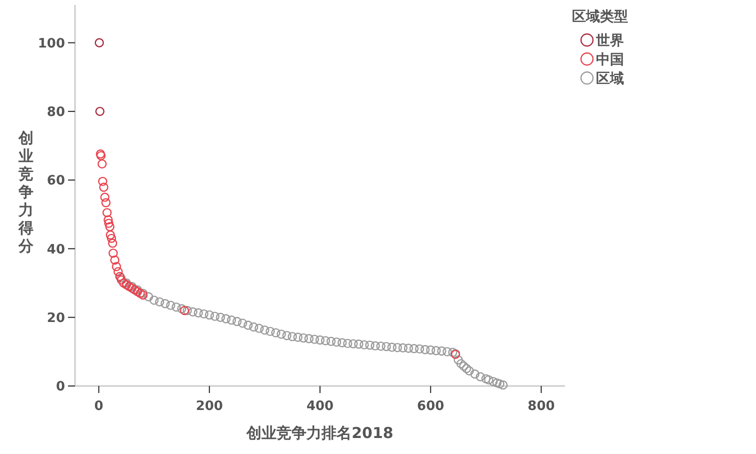 This screenshot has width=756, height=454. What do you see at coordinates (99, 406) in the screenshot?
I see `x-tick-label: 0` at bounding box center [99, 406].